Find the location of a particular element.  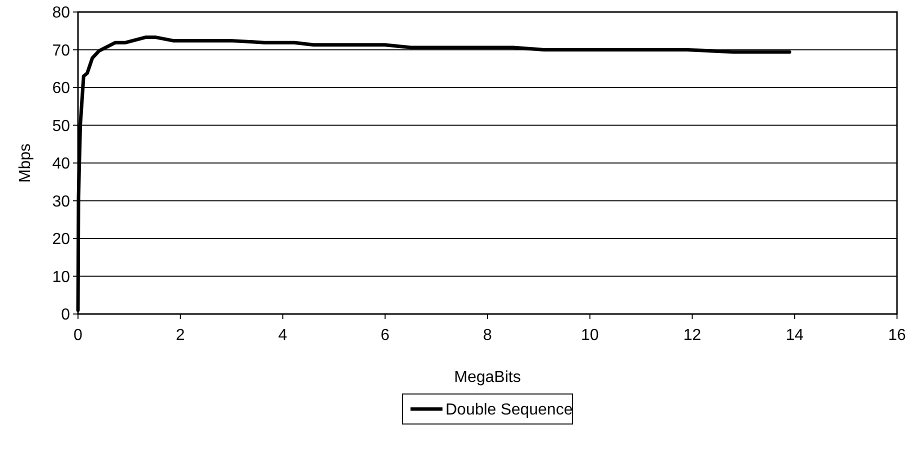

y-tick-label: 60 is located at coordinates (61, 89).